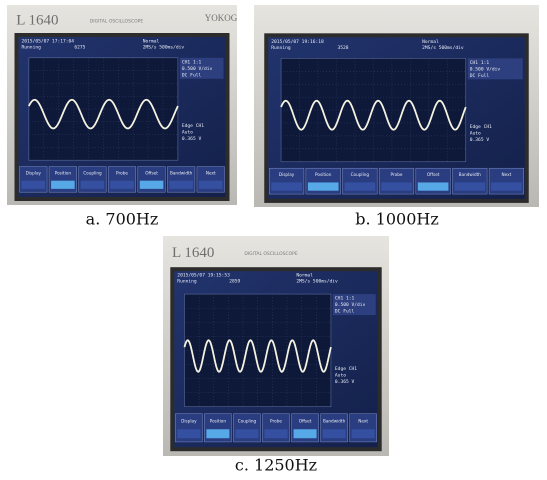  Describe the element at coordinates (79, 48) in the screenshot. I see `count: 6275` at that location.